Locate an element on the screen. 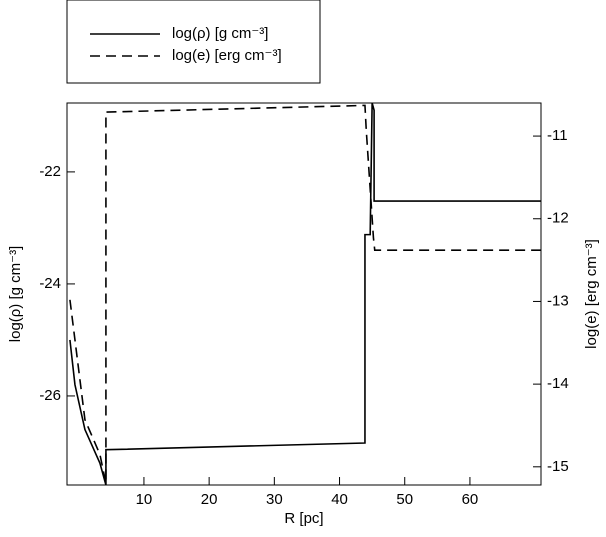  legend-label: log(ρ) [g cm⁻³] is located at coordinates (220, 33).